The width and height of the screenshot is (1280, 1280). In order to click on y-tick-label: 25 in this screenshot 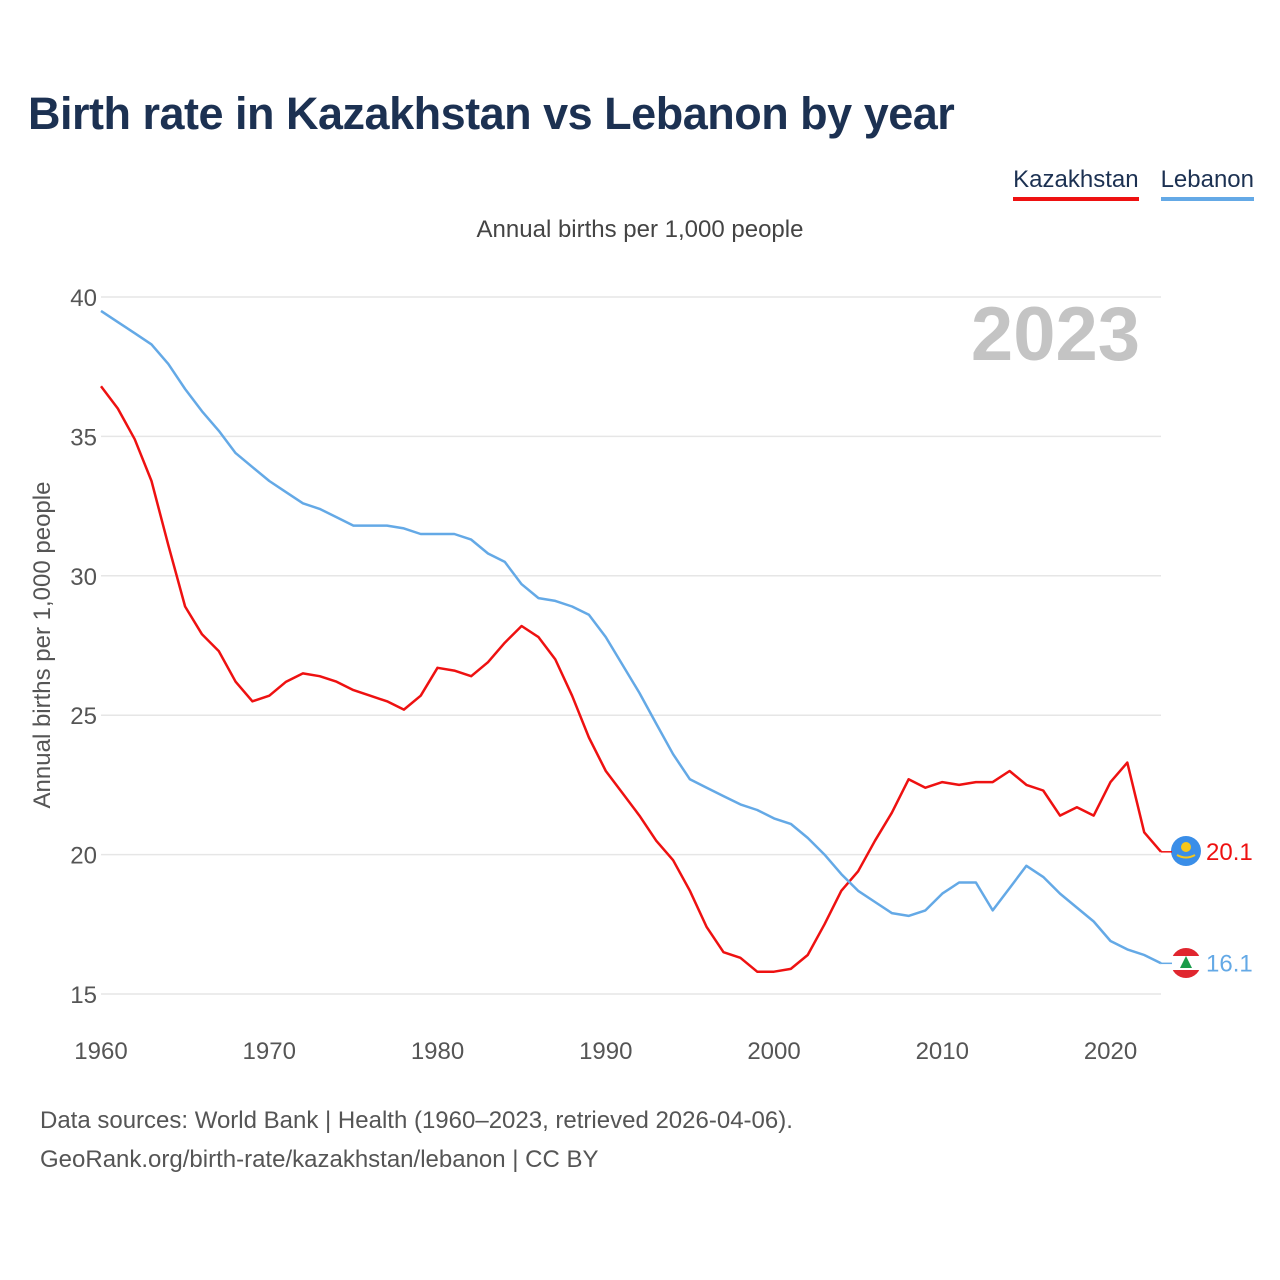, I will do `click(83, 716)`.